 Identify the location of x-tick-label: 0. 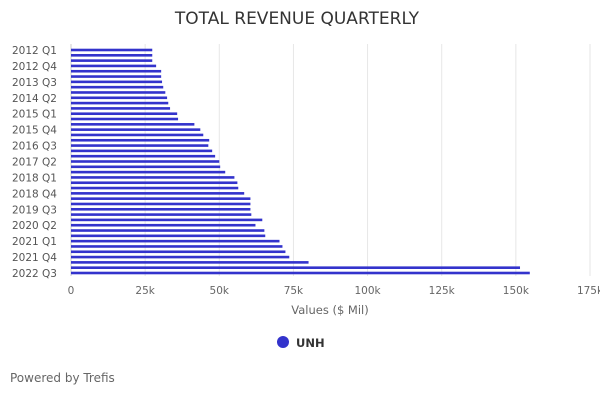
(71, 291).